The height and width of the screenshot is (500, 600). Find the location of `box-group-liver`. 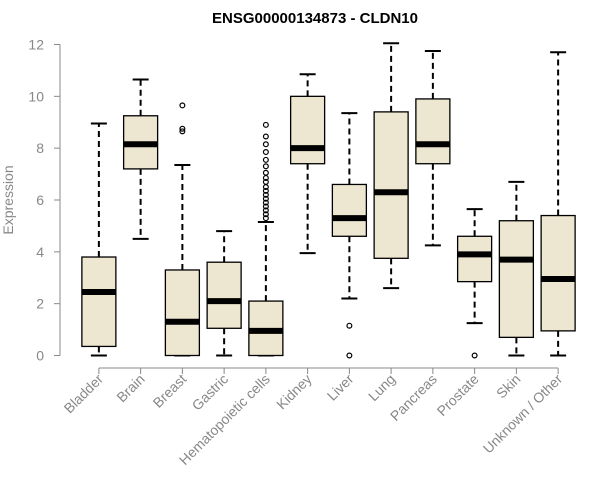

box-group-liver is located at coordinates (349, 235).